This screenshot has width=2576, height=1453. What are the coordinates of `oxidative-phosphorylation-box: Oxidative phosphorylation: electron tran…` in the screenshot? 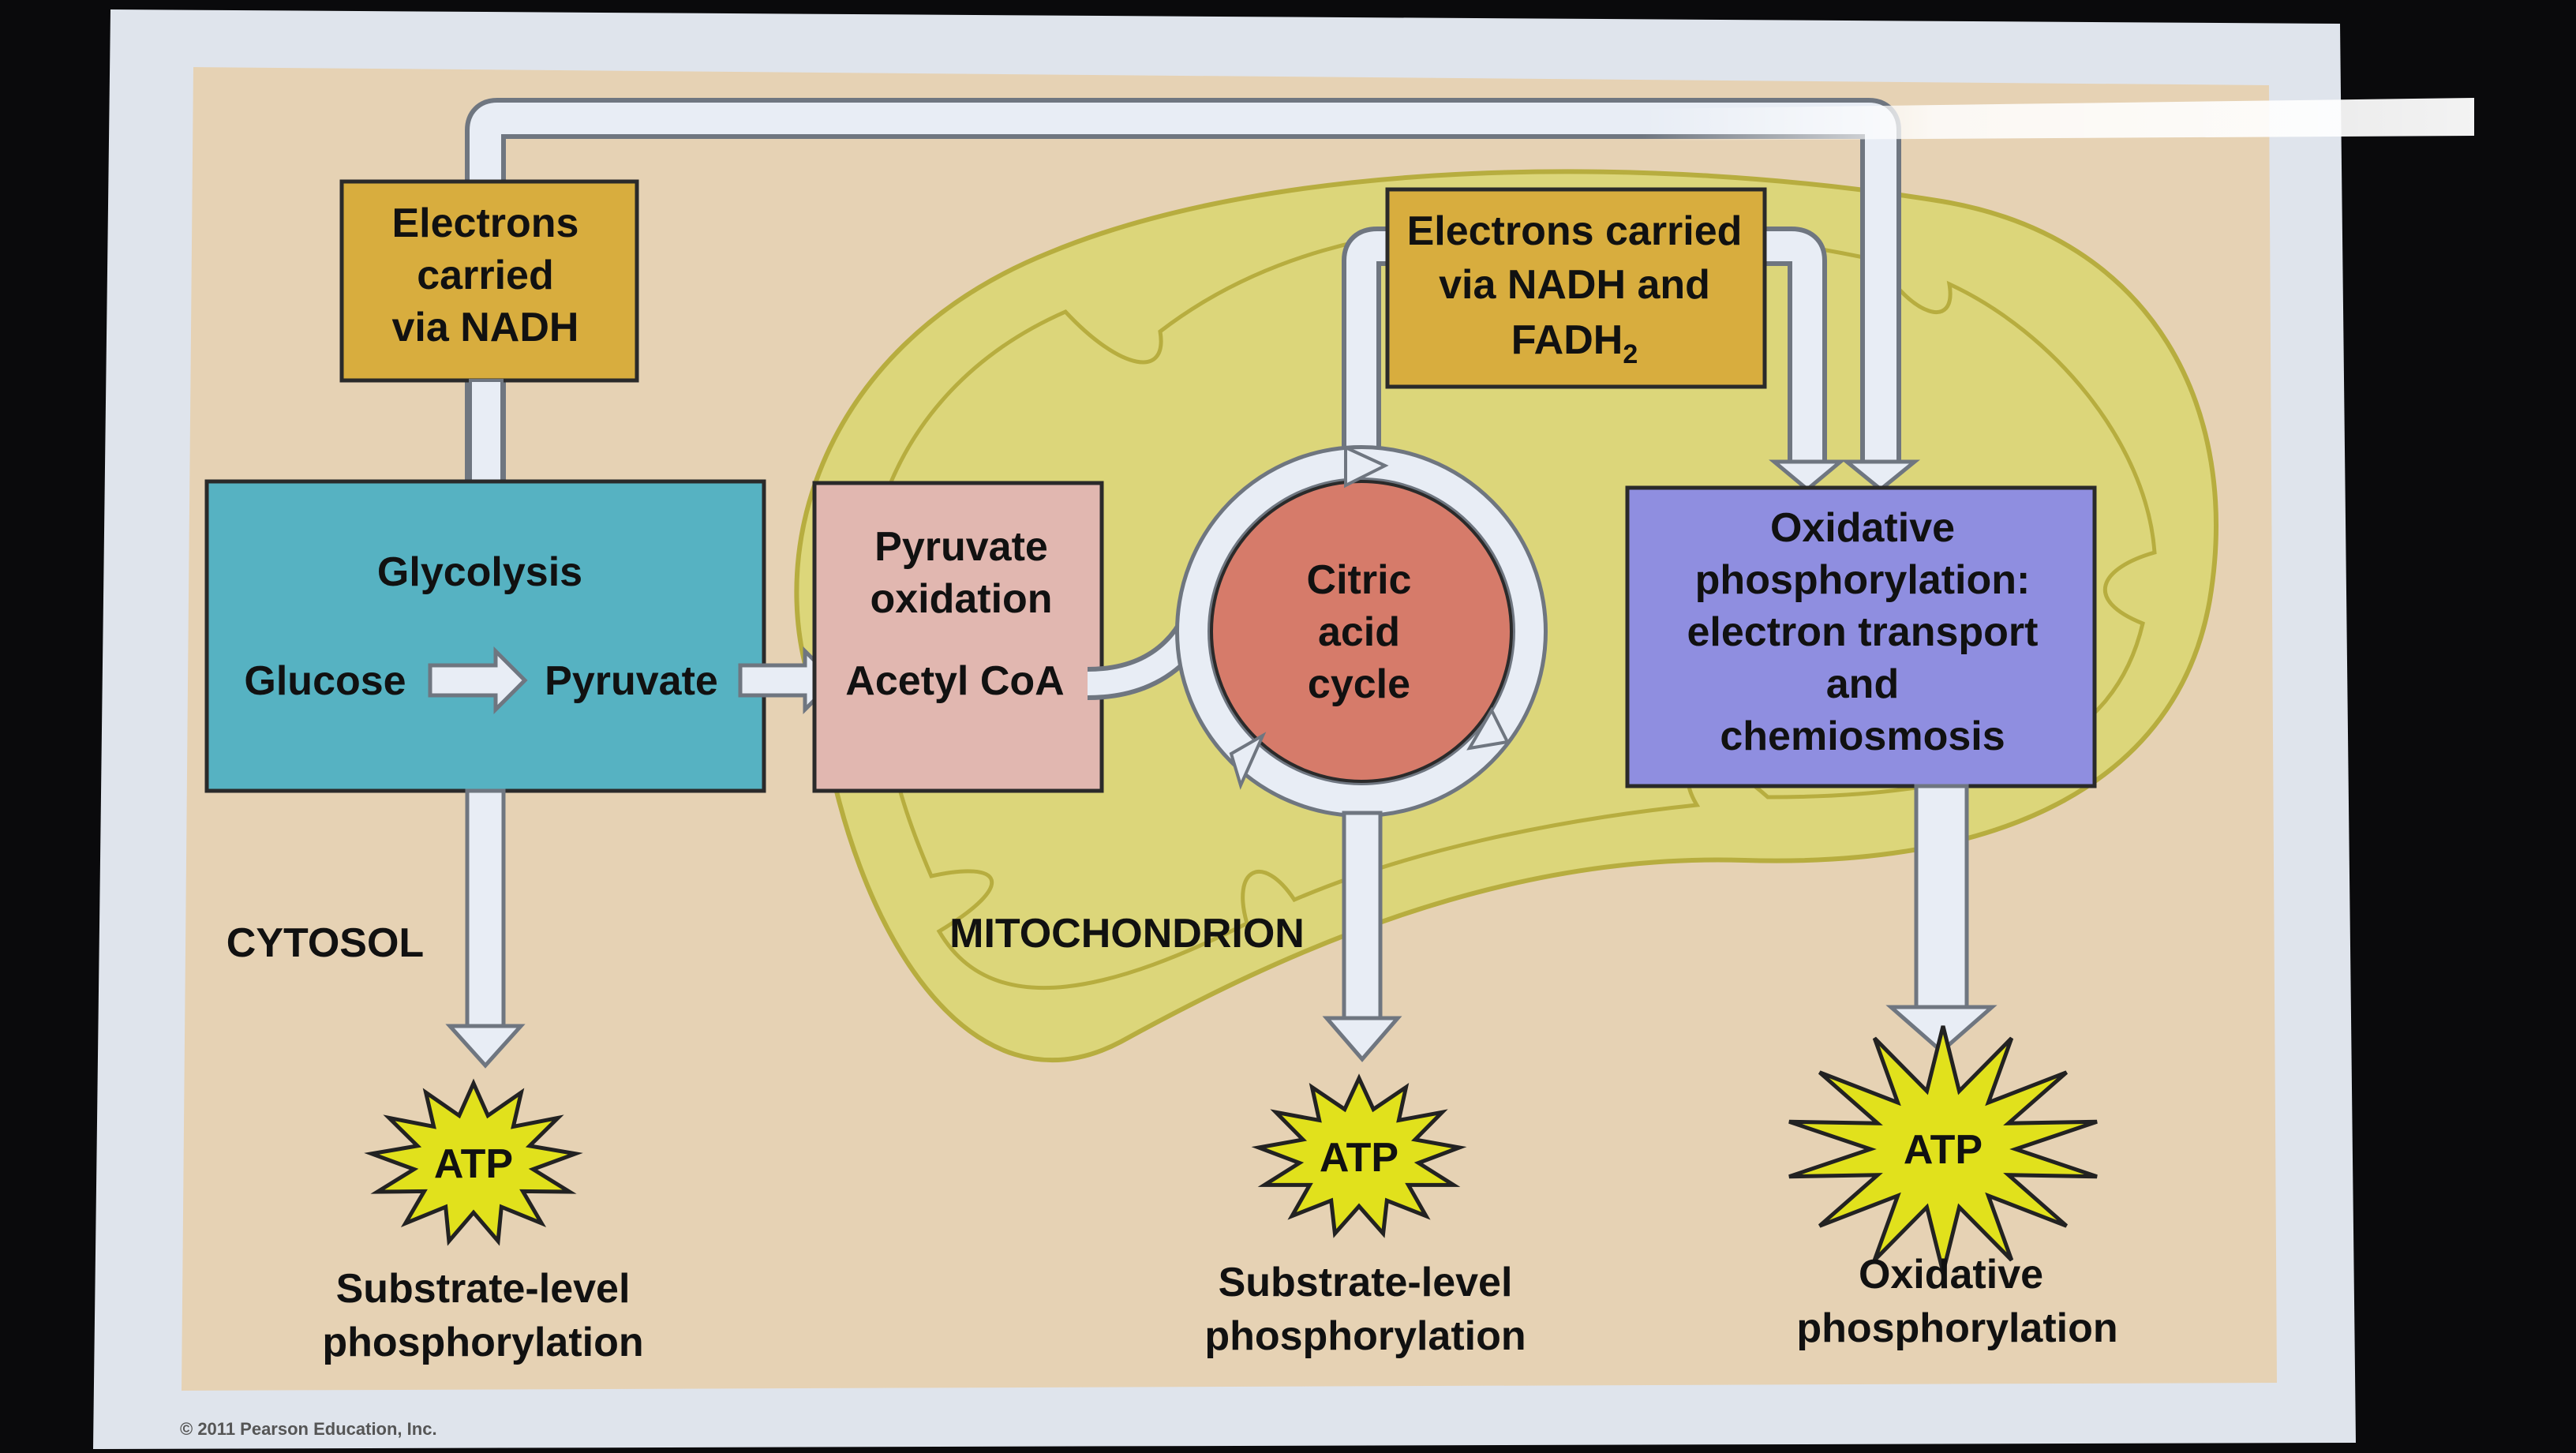 It's located at (1861, 636).